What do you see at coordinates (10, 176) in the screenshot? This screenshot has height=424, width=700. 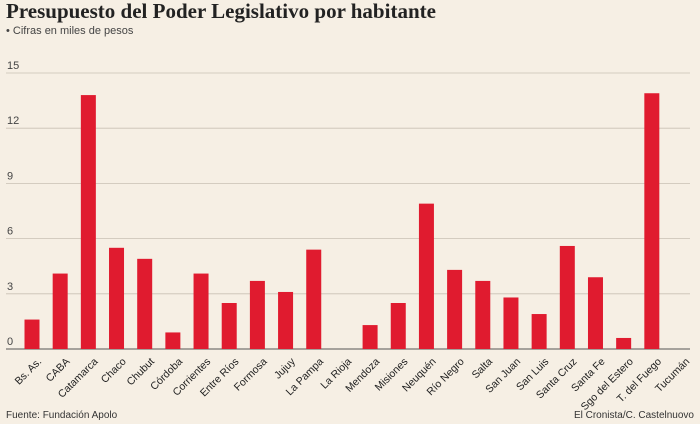 I see `y-tick-label: 9` at bounding box center [10, 176].